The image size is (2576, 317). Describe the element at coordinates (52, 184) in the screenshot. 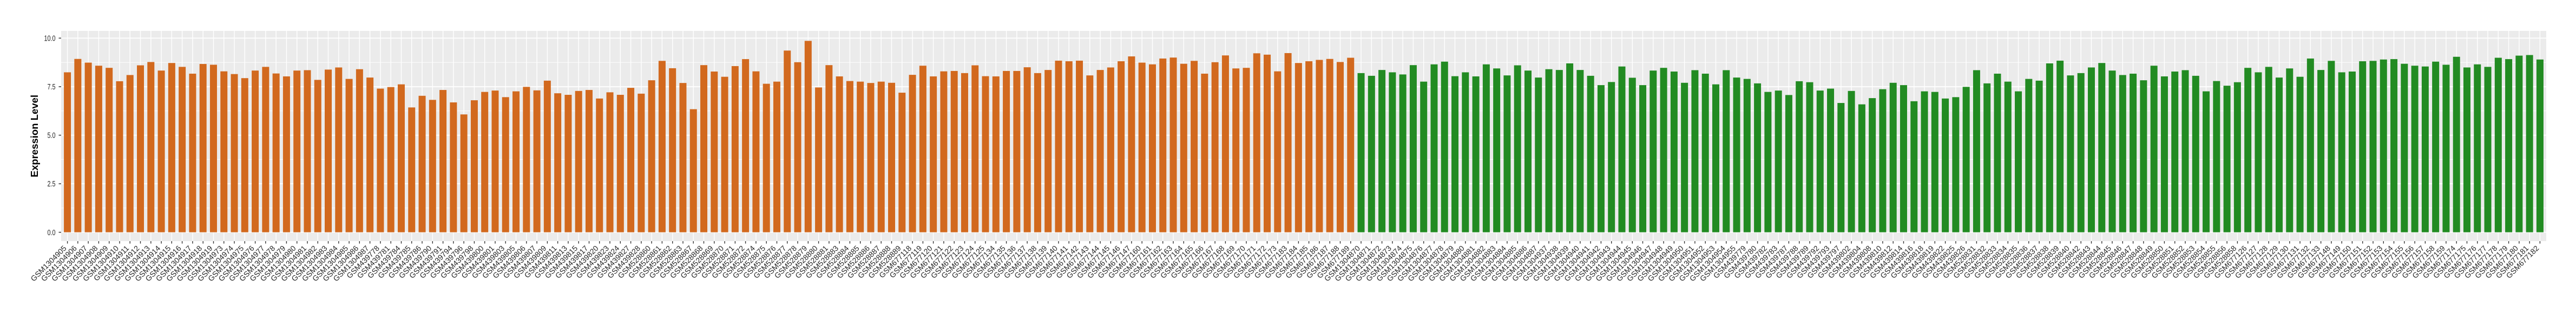

I see `svg-text: 2.5` at that location.